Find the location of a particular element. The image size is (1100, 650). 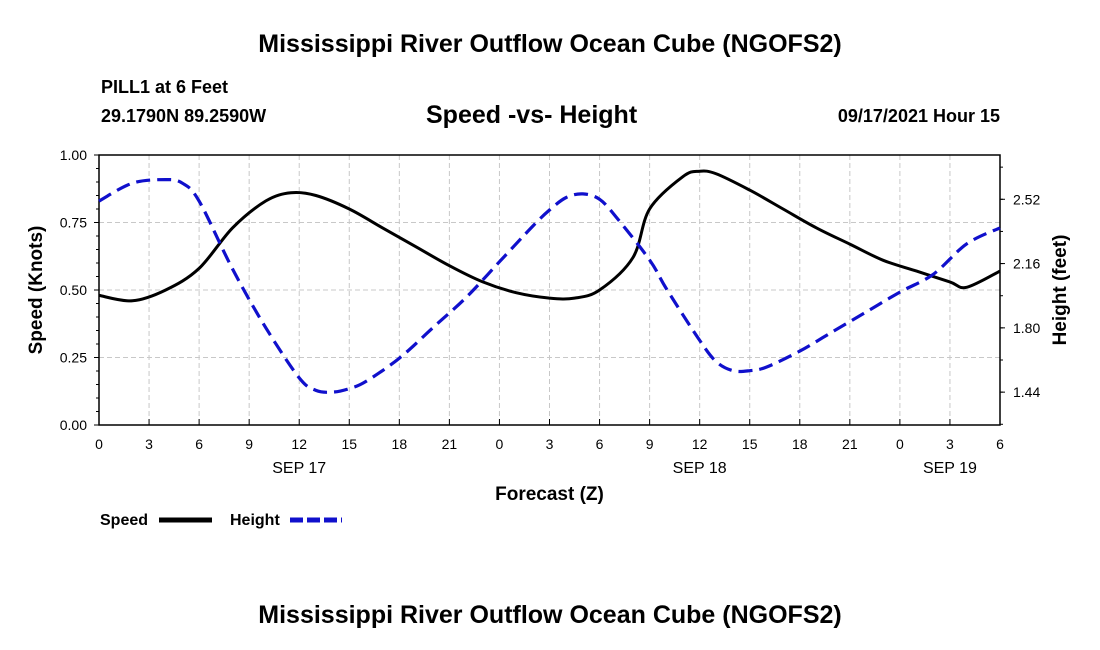

station-coordinates: 29.1790N 89.2590W is located at coordinates (184, 116).